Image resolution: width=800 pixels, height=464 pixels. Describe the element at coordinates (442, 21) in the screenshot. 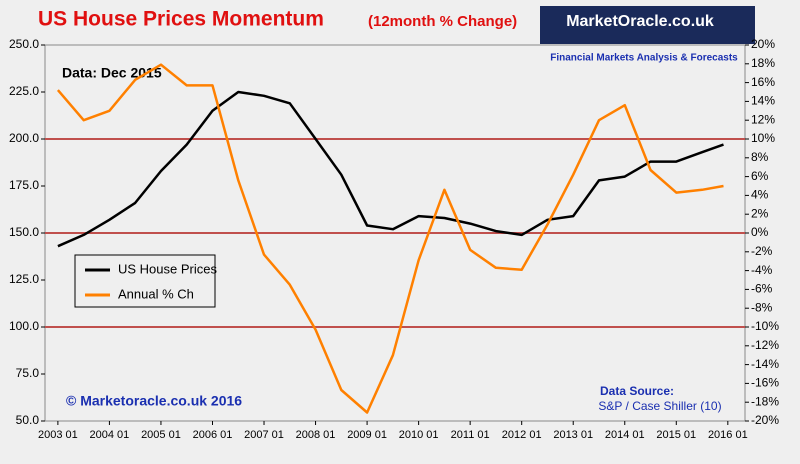

I see `chart-subtitle: (12month % Change)` at that location.